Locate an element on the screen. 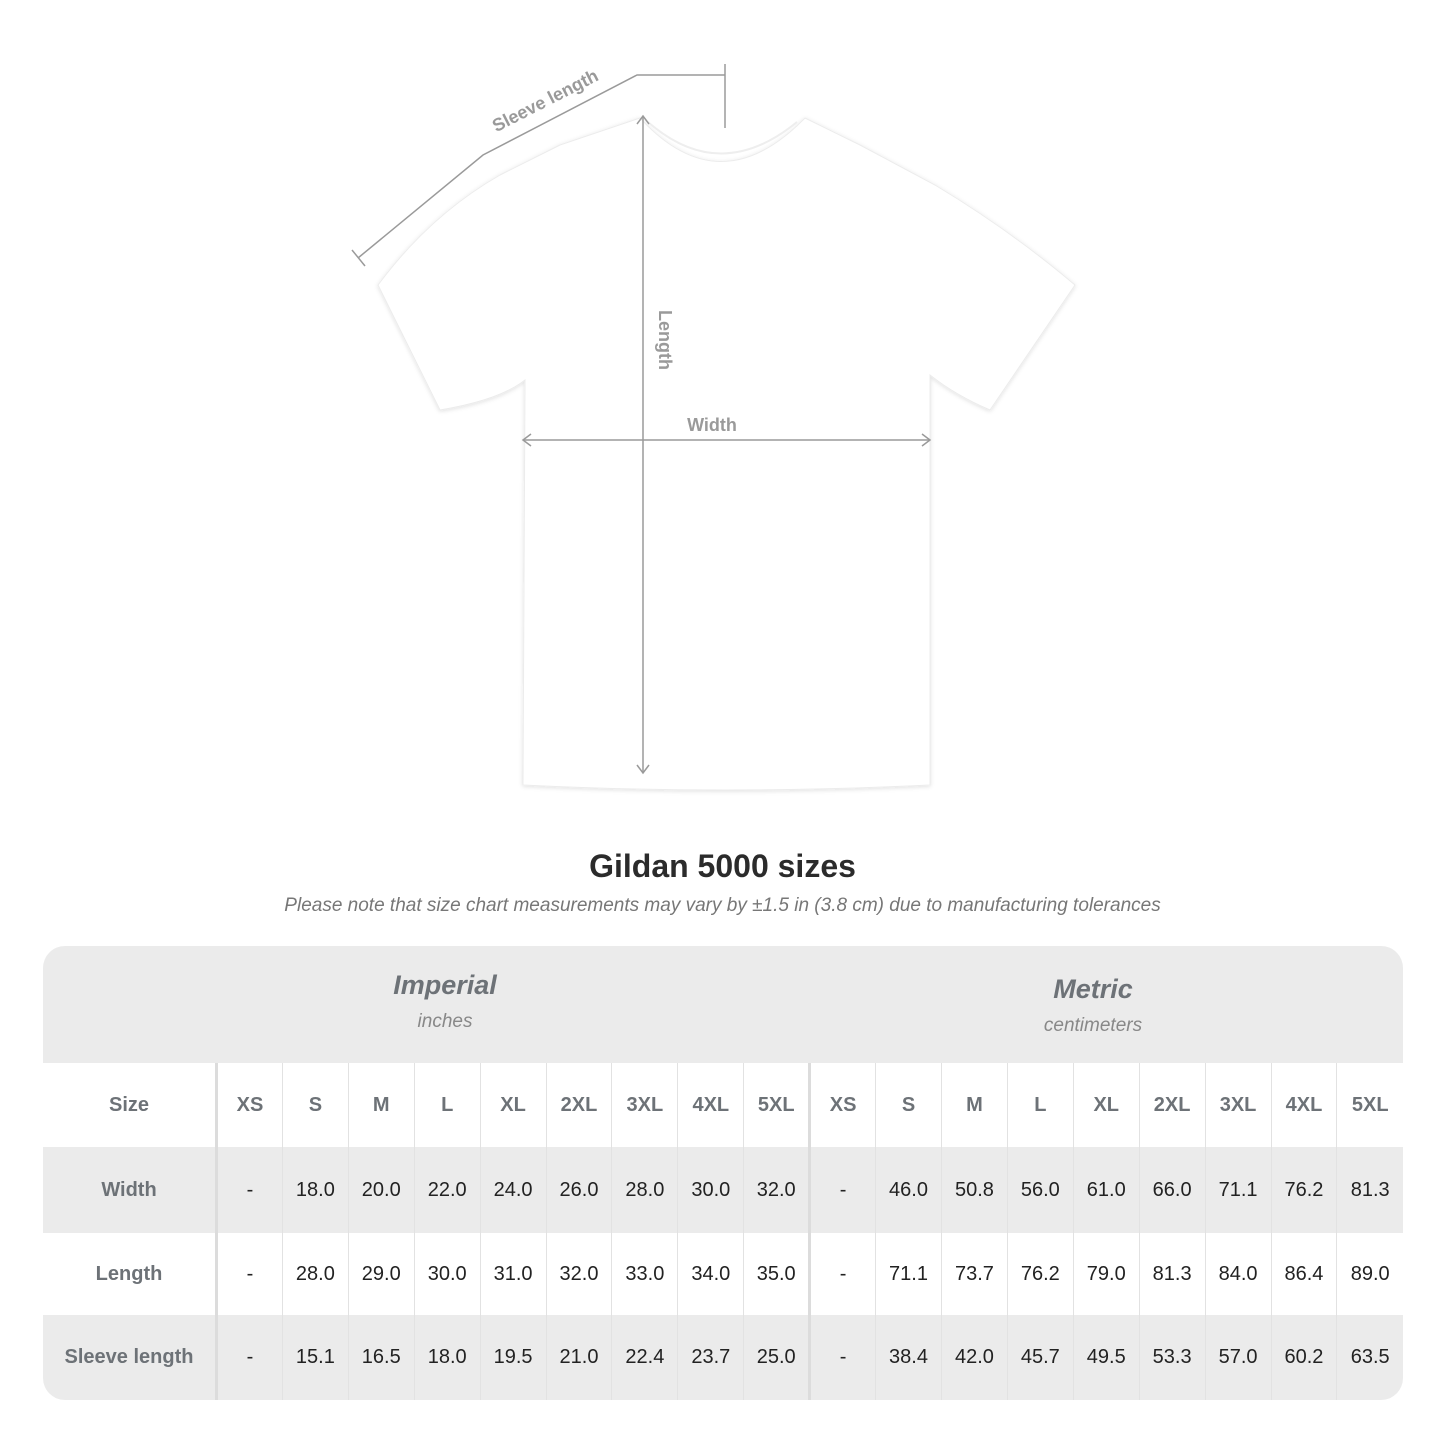  imperial-size-header: L is located at coordinates (447, 1105).